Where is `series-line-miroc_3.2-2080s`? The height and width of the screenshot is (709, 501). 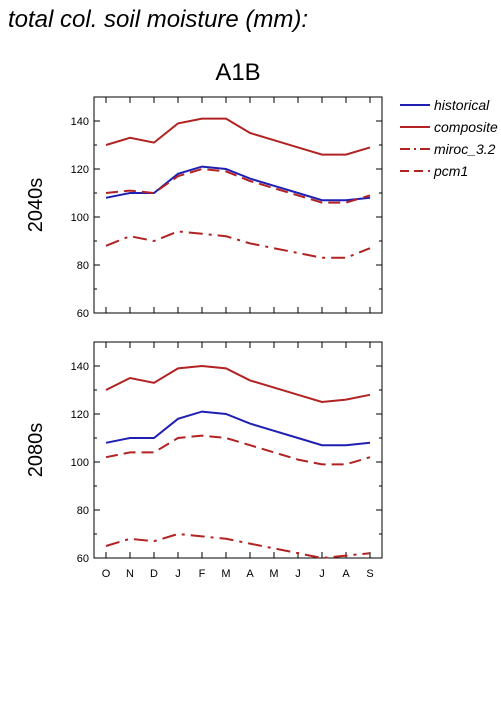
series-line-miroc_3.2-2080s is located at coordinates (238, 546).